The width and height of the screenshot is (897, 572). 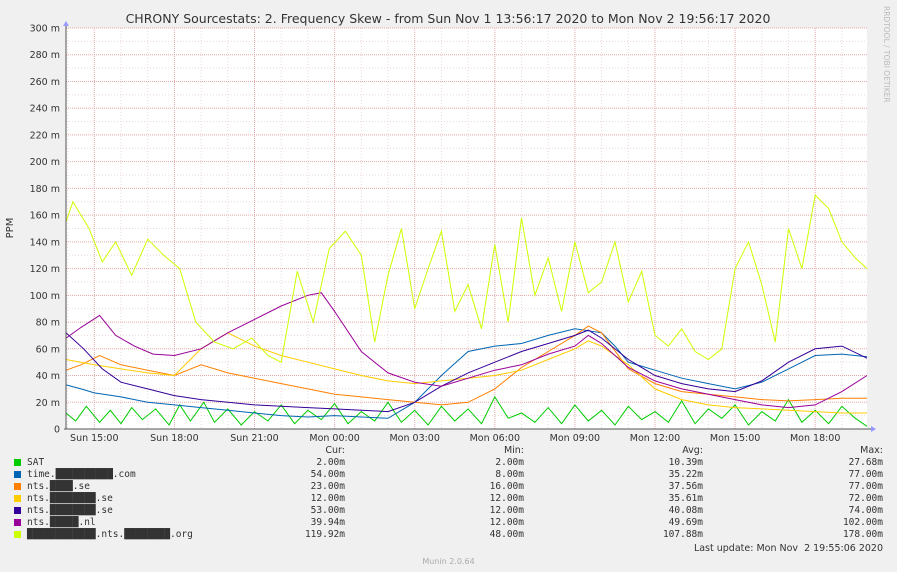 What do you see at coordinates (45, 29) in the screenshot?
I see `y-tick-label: 300 m` at bounding box center [45, 29].